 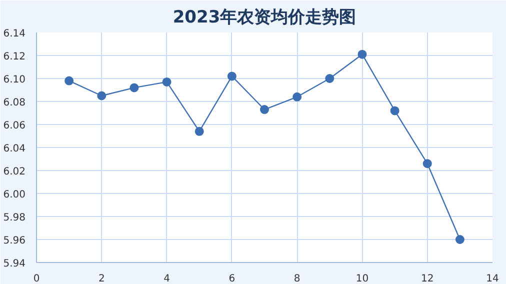 What do you see at coordinates (14, 264) in the screenshot?
I see `y-tick-label: 5.94` at bounding box center [14, 264].